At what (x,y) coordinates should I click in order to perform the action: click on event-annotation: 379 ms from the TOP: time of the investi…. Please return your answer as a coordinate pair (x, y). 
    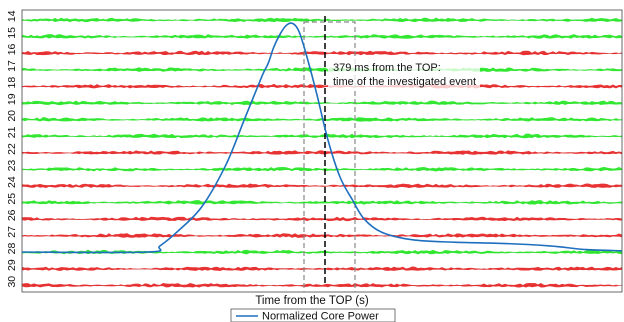
    Looking at the image, I should click on (404, 74).